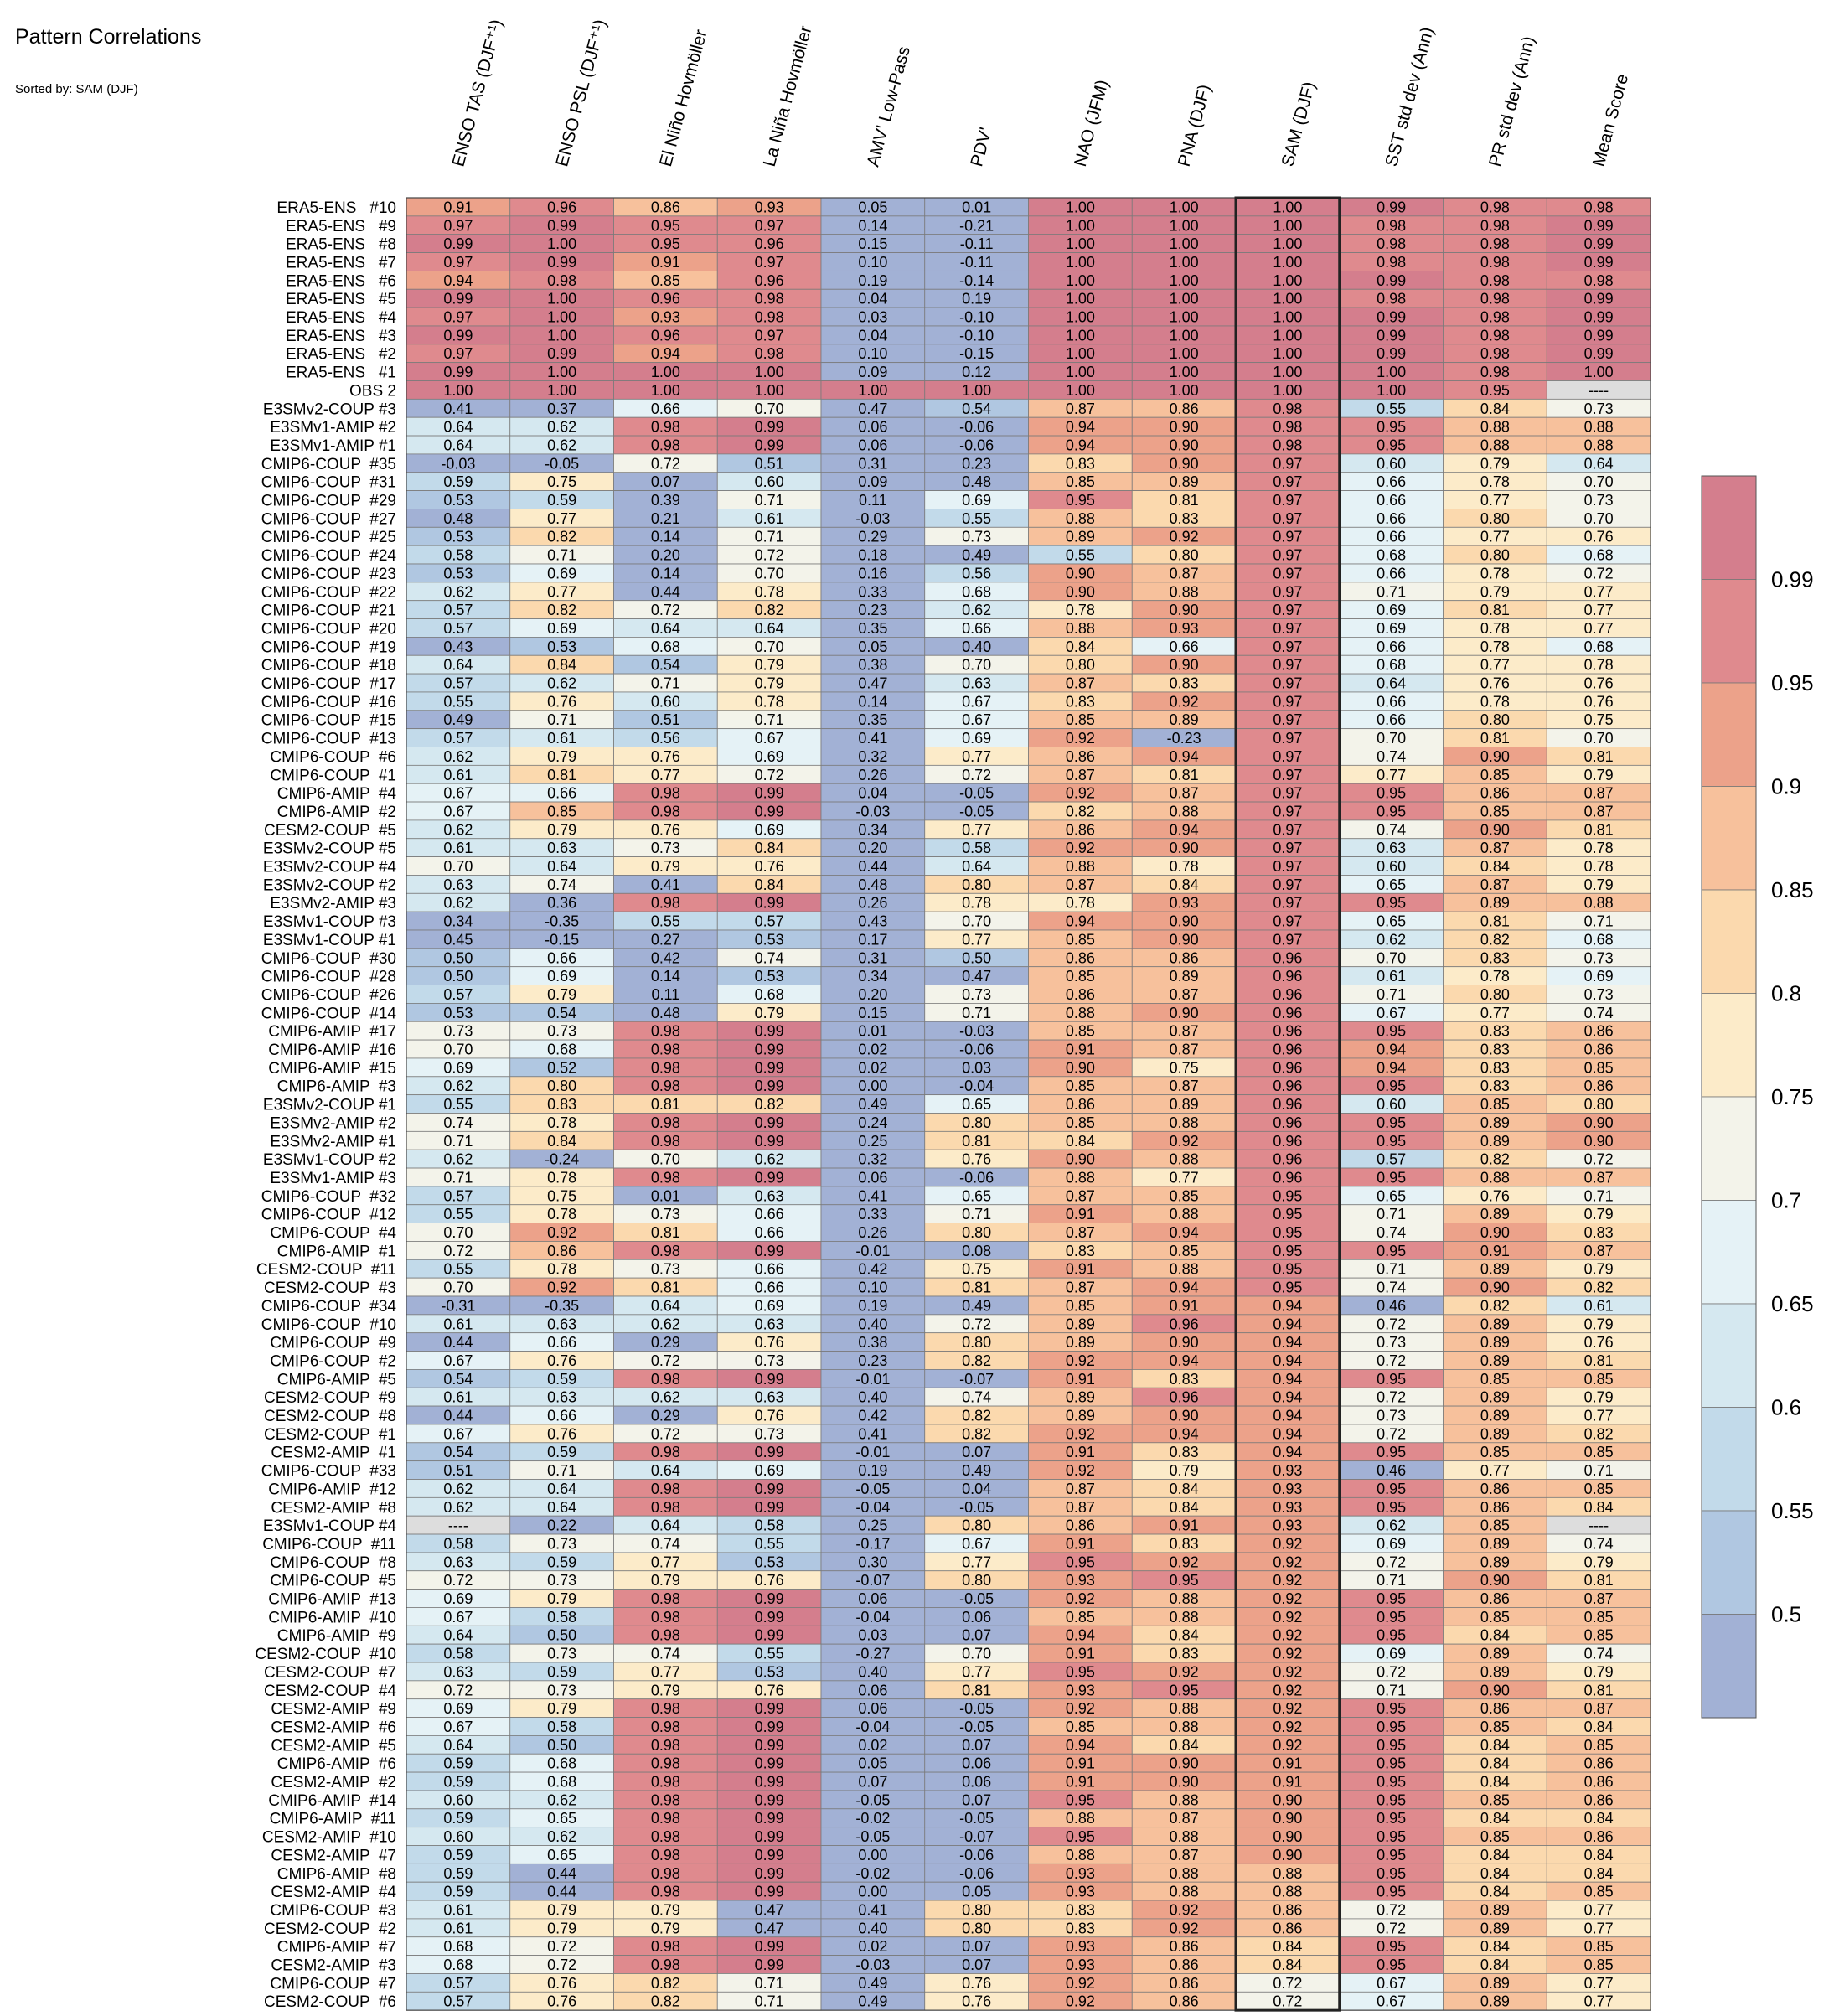  I want to click on cell-value: 0.70, so click(665, 1159).